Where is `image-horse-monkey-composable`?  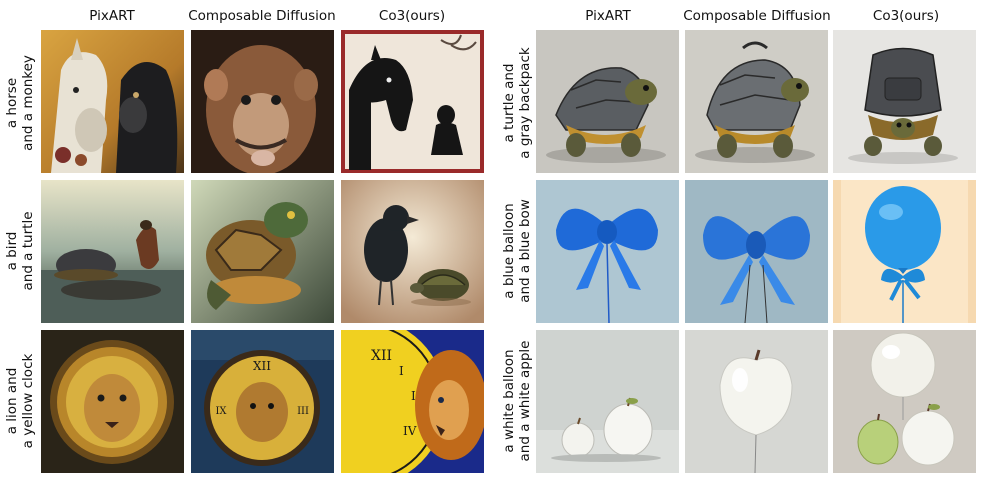 image-horse-monkey-composable is located at coordinates (262, 101).